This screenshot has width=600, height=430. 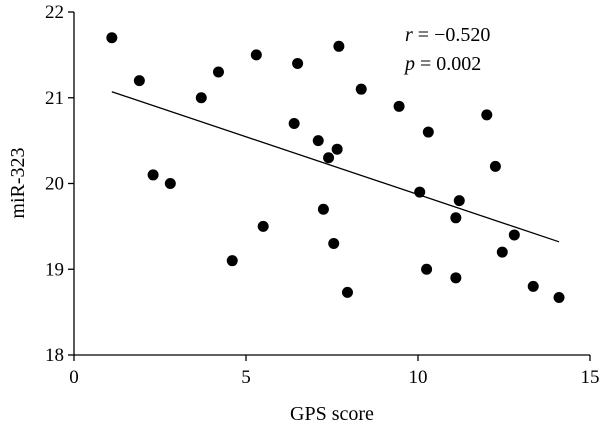 What do you see at coordinates (74, 377) in the screenshot?
I see `x-tick-label: 0` at bounding box center [74, 377].